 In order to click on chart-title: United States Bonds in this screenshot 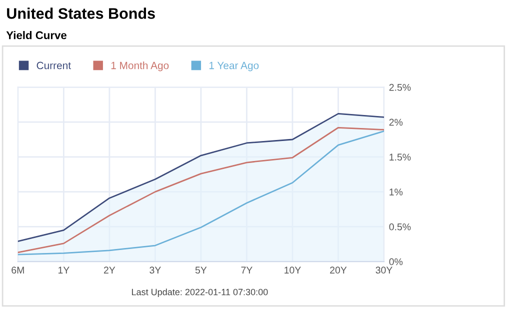, I will do `click(81, 13)`.